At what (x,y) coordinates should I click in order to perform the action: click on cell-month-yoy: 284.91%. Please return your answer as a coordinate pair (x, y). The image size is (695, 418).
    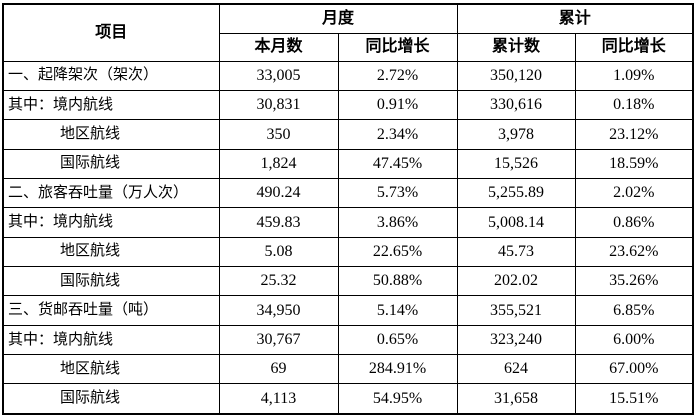
    Looking at the image, I should click on (397, 369).